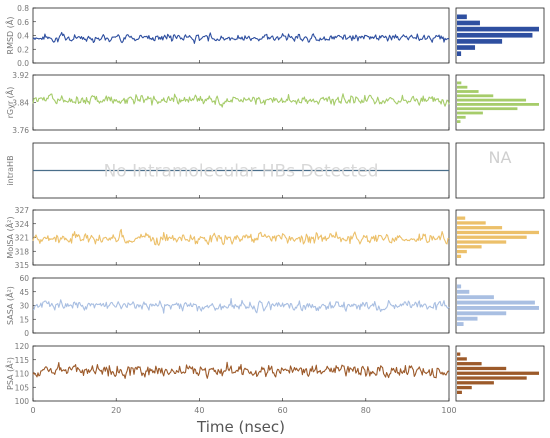  I want to click on y-tick-label-psa: 110, so click(22, 374).